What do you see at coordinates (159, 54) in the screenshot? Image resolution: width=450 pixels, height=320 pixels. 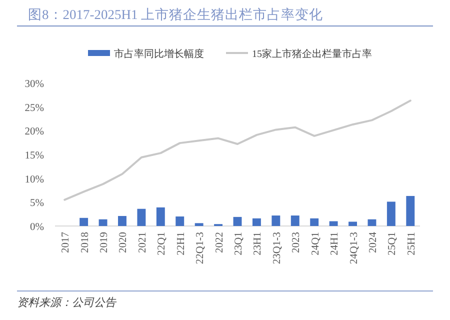 I see `legend-label: 市占率同比增长幅度` at bounding box center [159, 54].